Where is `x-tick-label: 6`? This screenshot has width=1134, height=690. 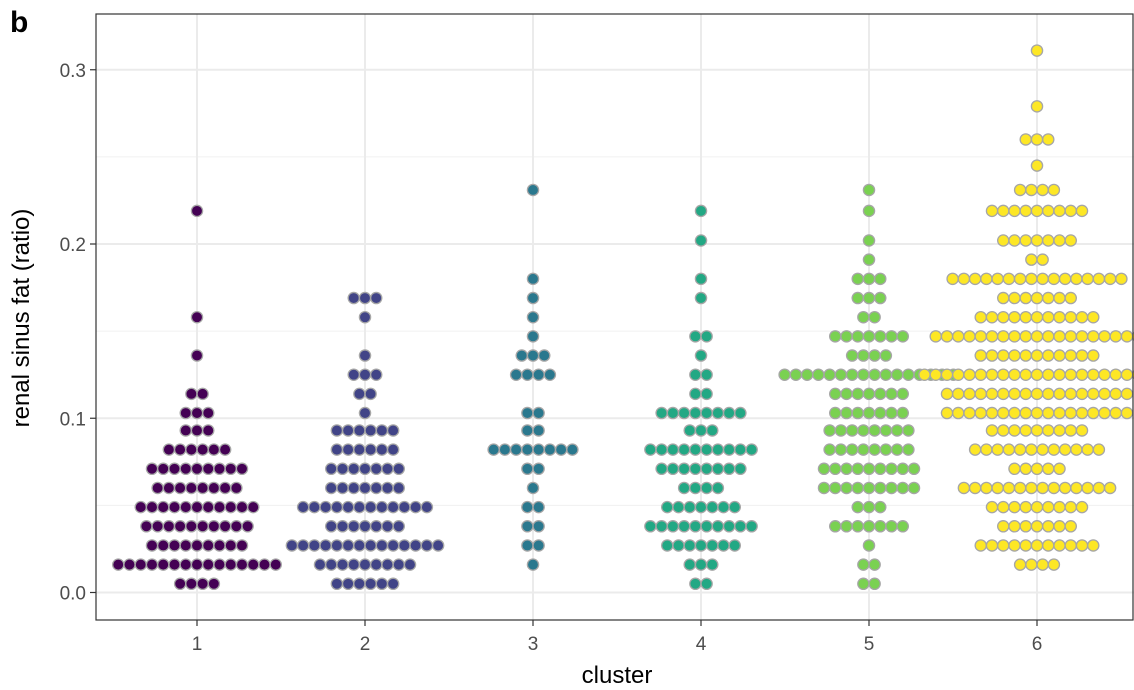
x-tick-label: 6 is located at coordinates (1037, 644).